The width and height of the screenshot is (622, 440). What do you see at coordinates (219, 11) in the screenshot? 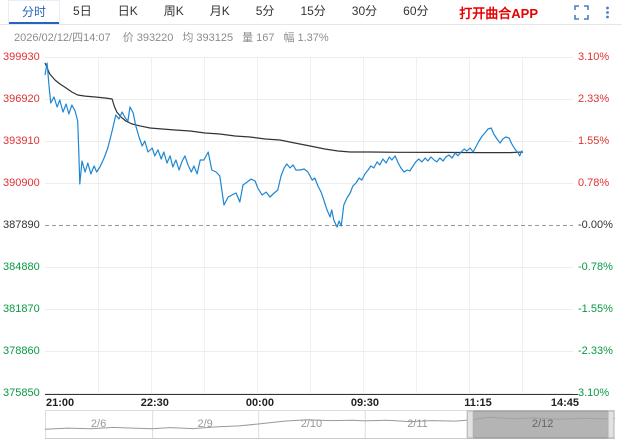
I see `tab-5: 月K` at bounding box center [219, 11].